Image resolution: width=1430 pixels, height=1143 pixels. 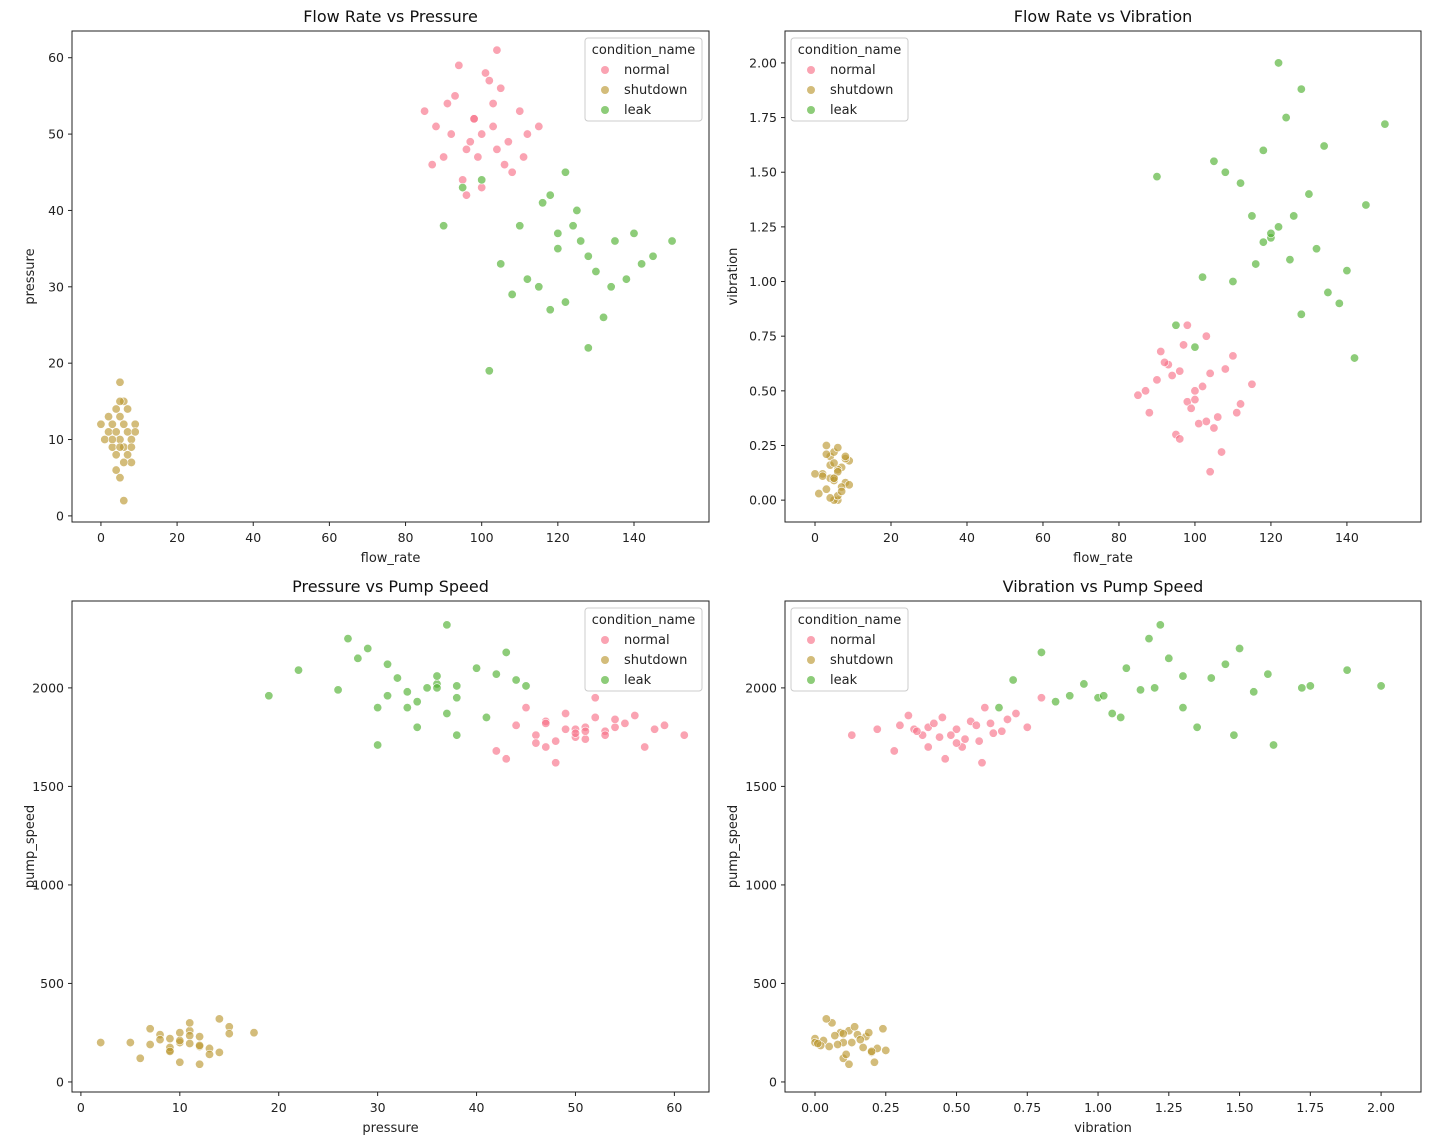 What do you see at coordinates (811, 660) in the screenshot?
I see `legend-marker-shutdown` at bounding box center [811, 660].